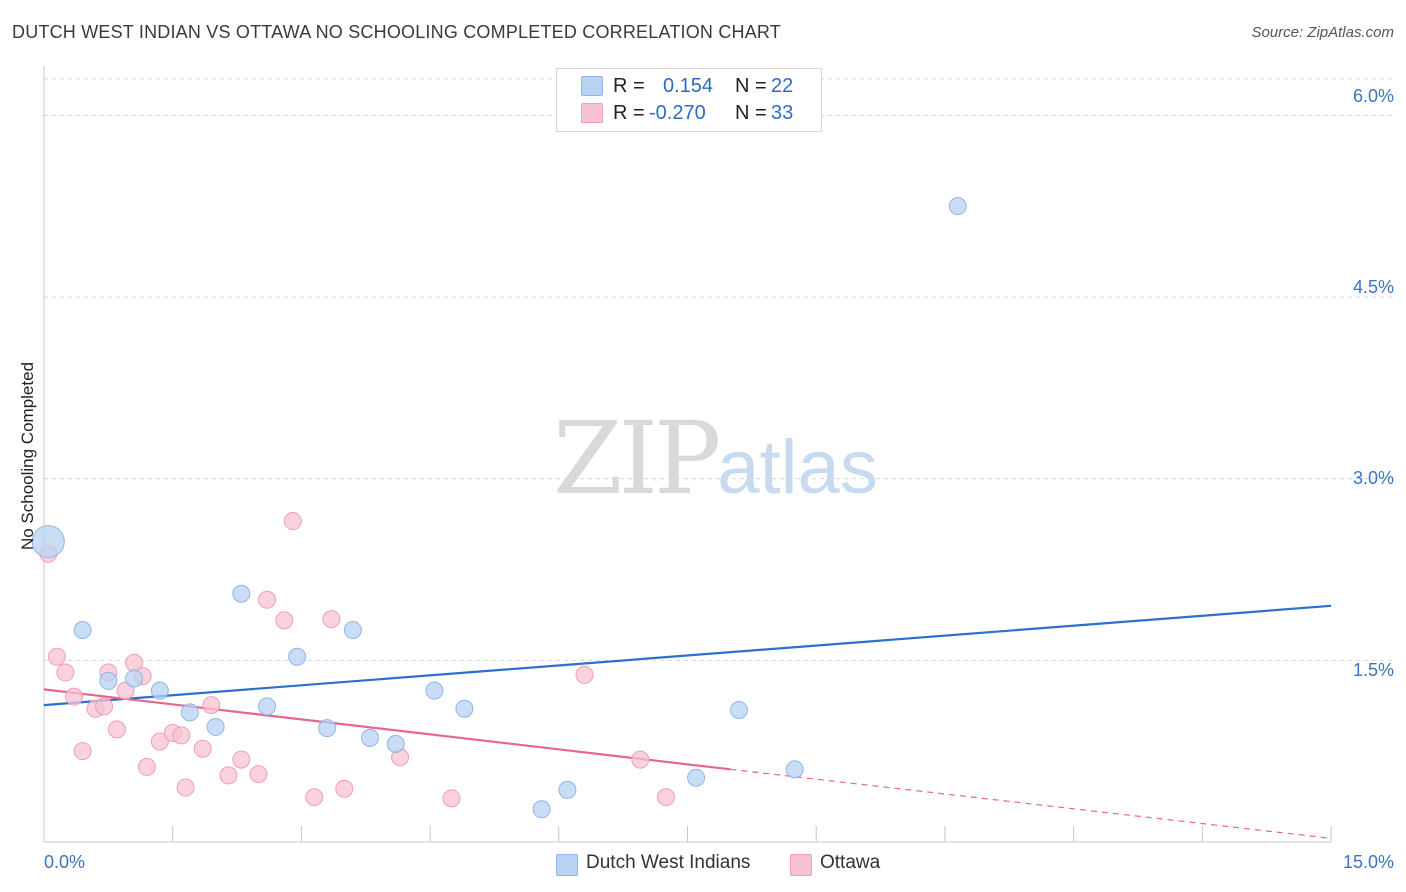  Describe the element at coordinates (687, 655) in the screenshot. I see `dutch-trend-line` at that location.